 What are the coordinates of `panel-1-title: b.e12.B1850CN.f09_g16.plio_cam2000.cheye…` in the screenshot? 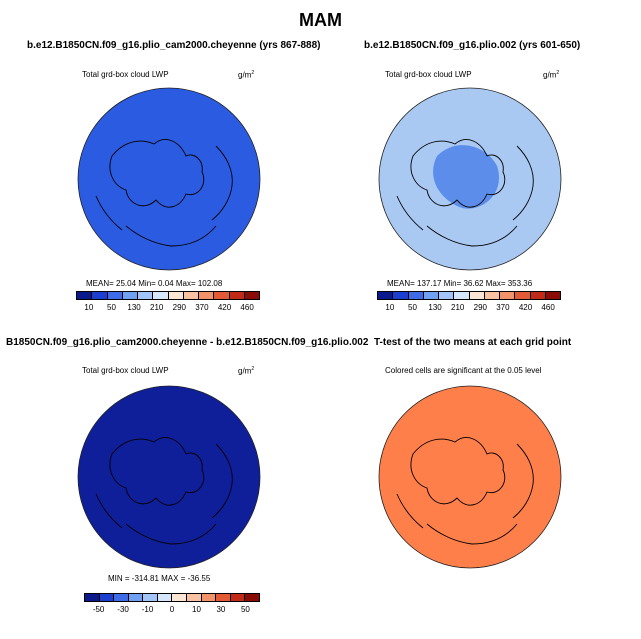 It's located at (174, 45).